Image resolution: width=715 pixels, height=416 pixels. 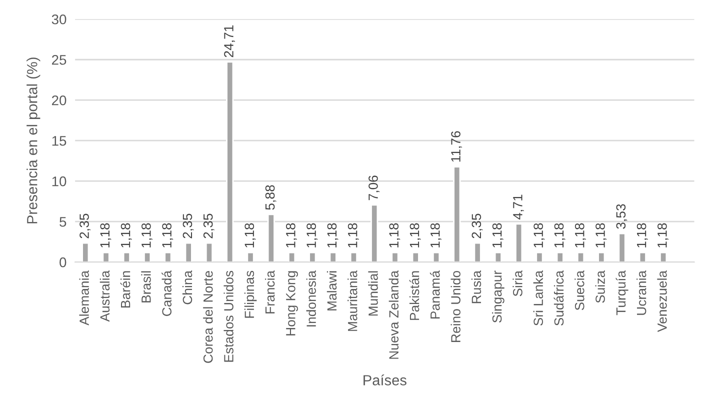 I want to click on x-tick-label: Mundial, so click(x=373, y=293).